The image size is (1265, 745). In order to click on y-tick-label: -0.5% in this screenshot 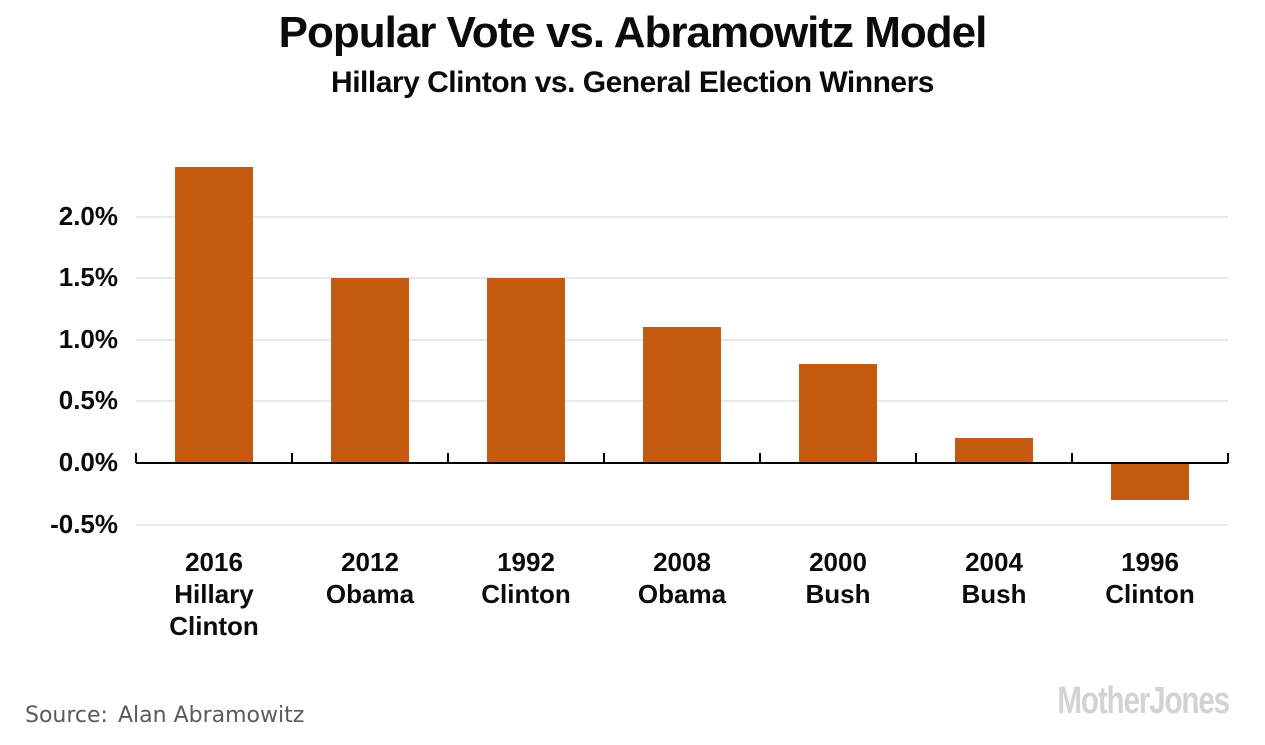, I will do `click(84, 524)`.